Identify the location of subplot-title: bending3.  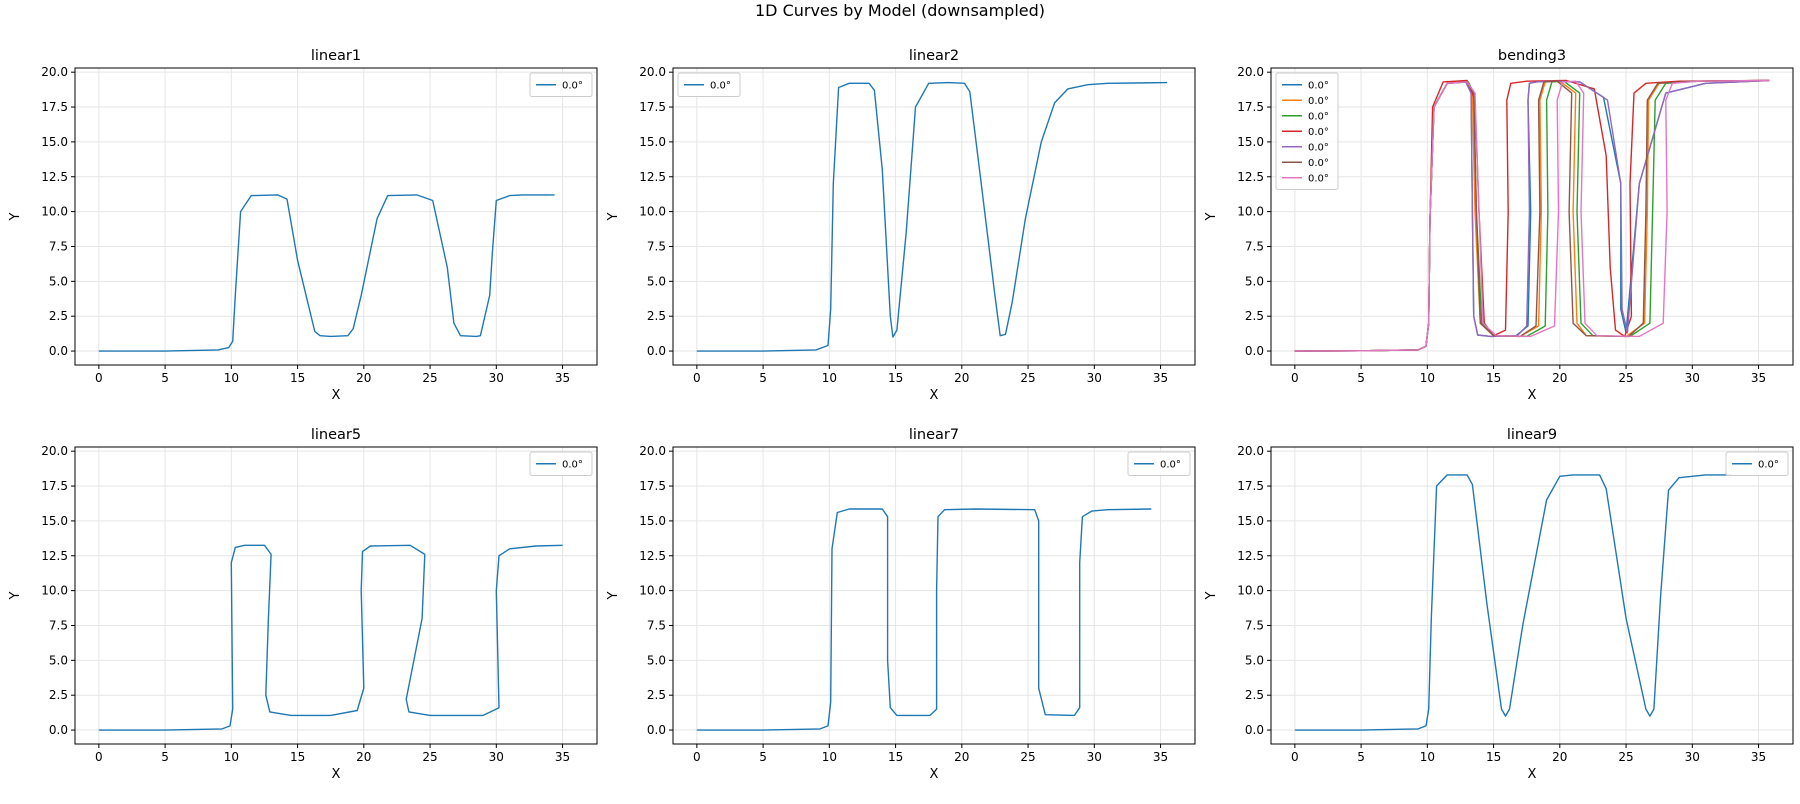
(1532, 56).